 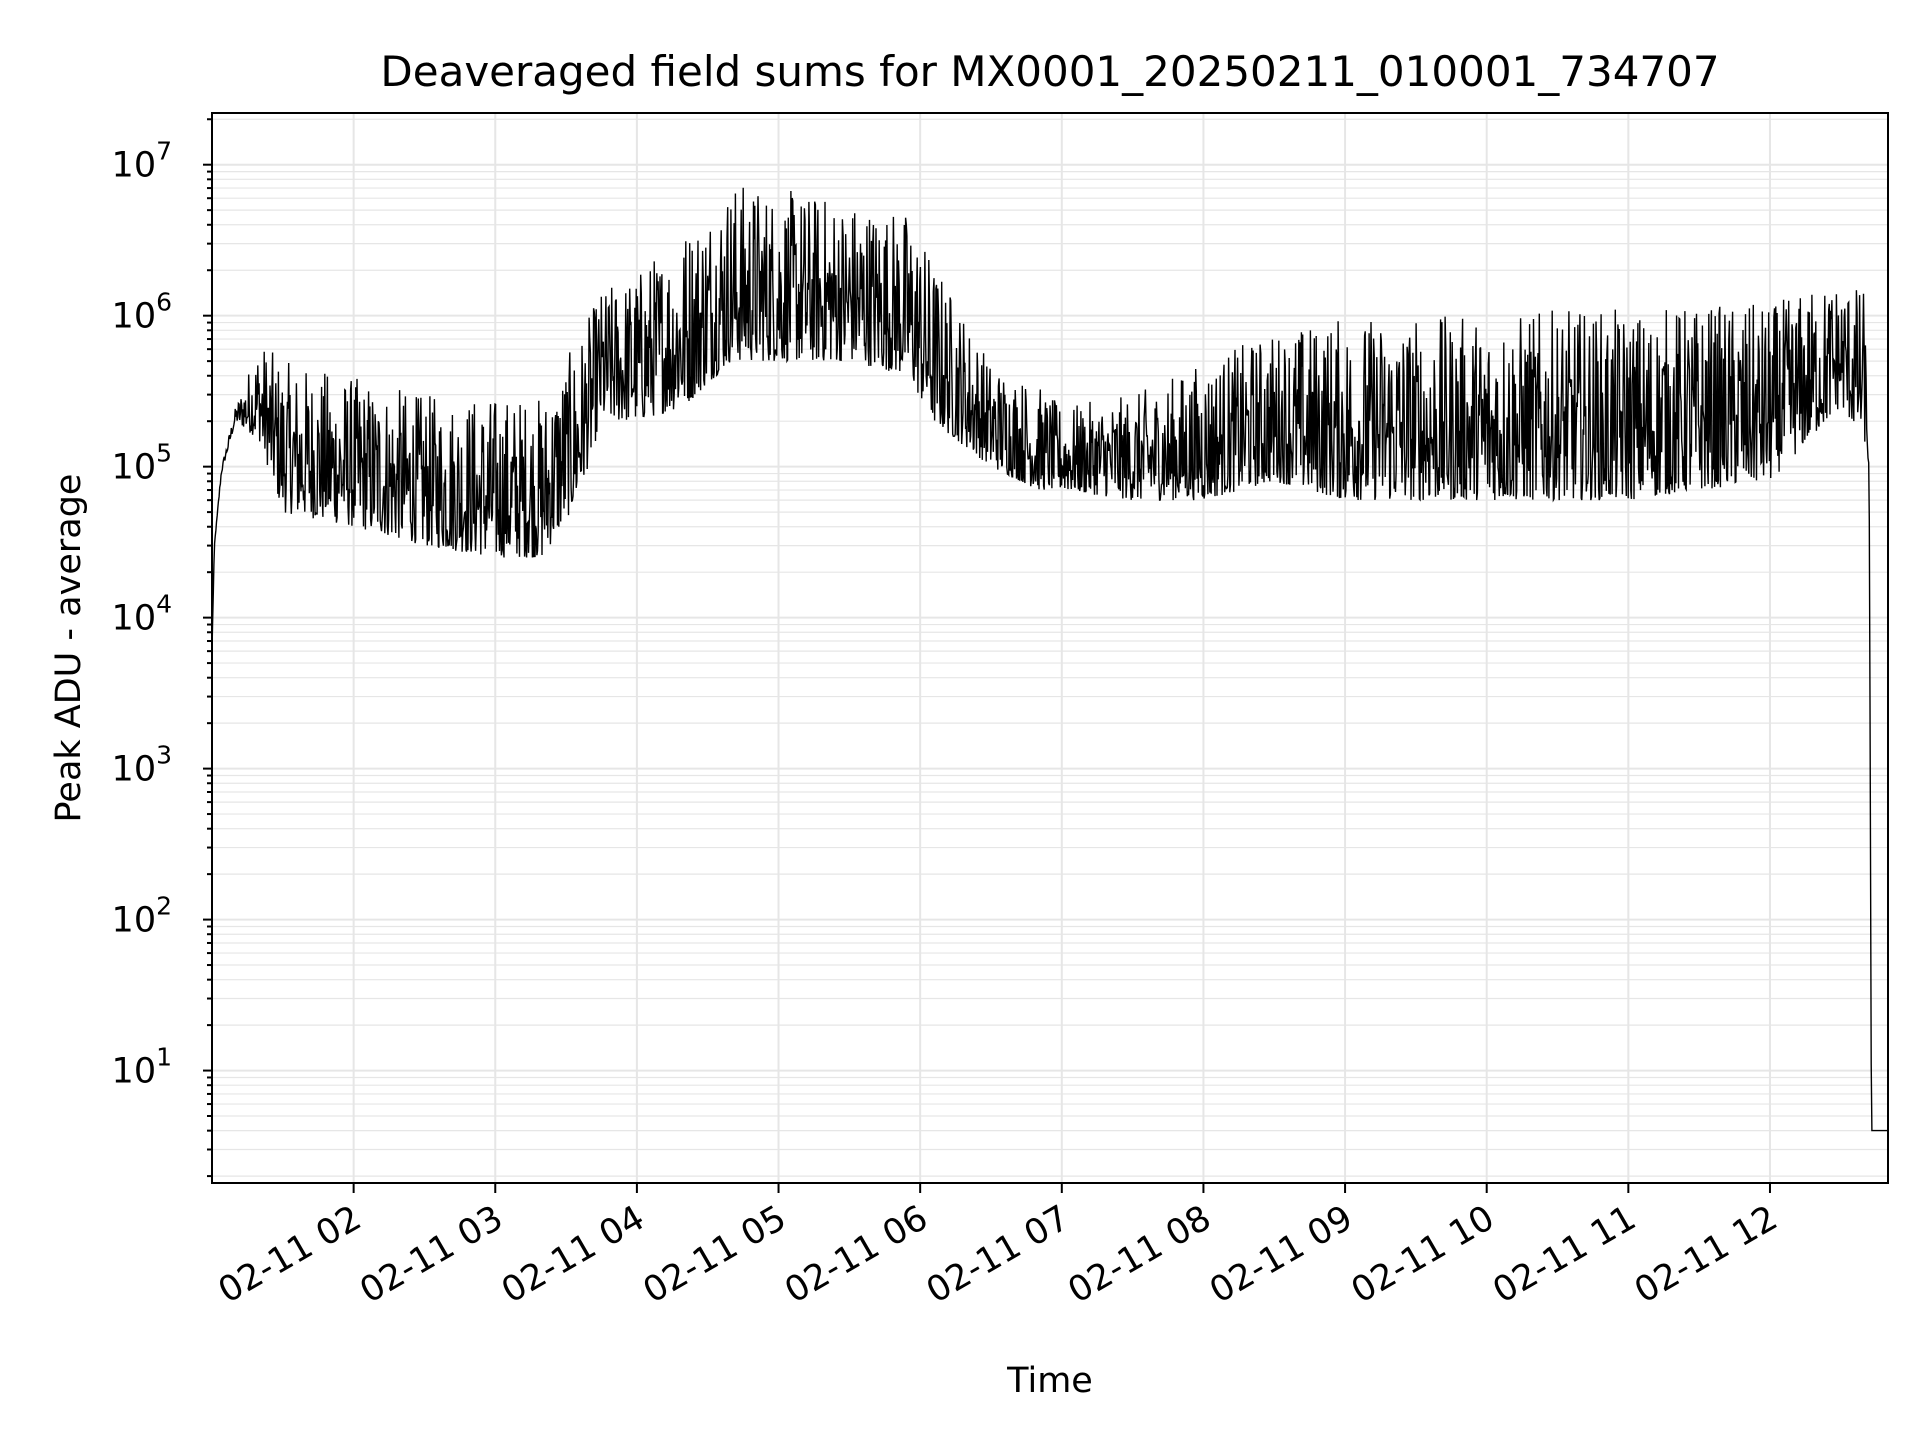 I want to click on y-tick-label: 10⁷, so click(x=142, y=161).